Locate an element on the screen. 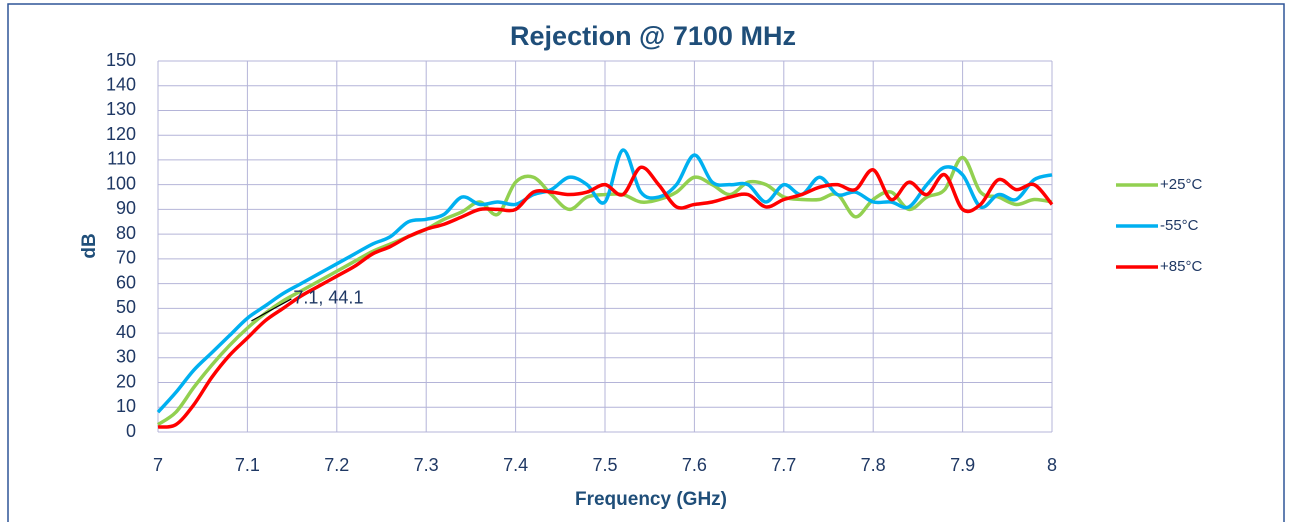  y-axis-label: dB is located at coordinates (89, 245).